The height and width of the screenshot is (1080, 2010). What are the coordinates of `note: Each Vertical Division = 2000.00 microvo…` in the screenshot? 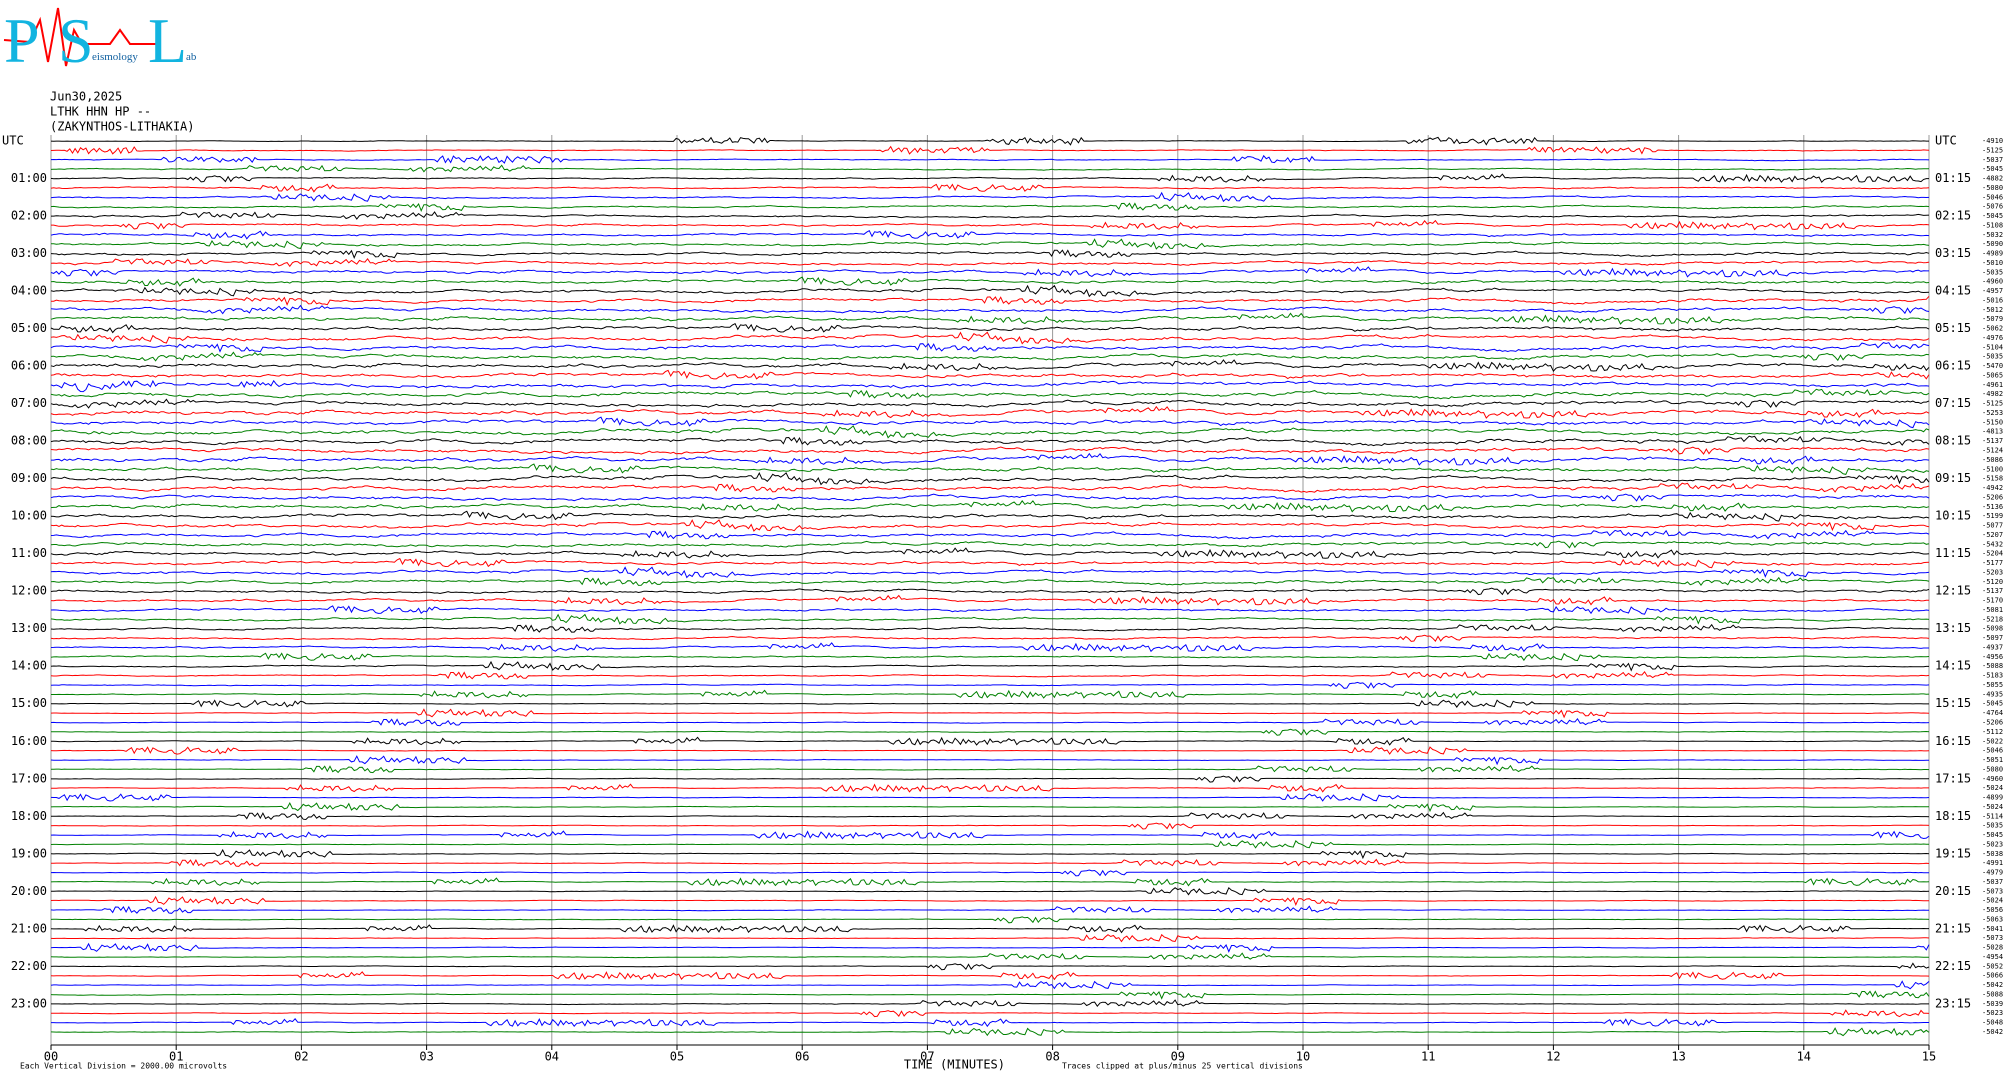 It's located at (123, 1066).